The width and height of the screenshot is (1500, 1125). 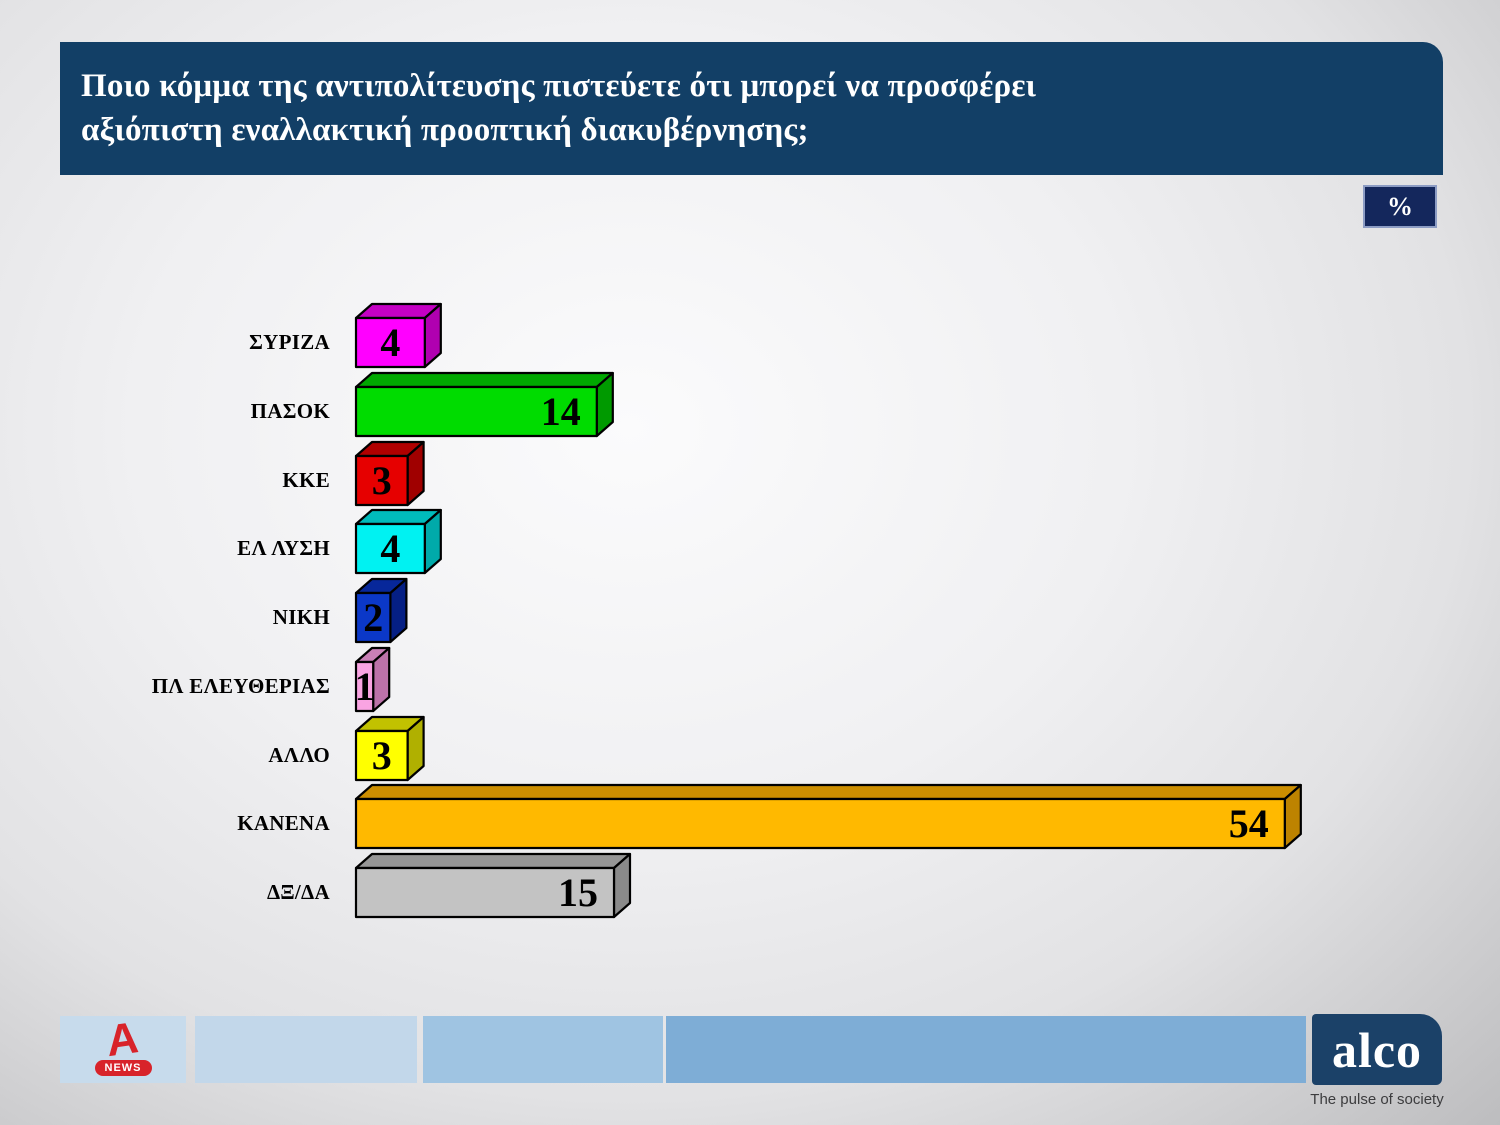 I want to click on bar-row-5: ΝΙΚΗ 2, so click(x=750, y=610).